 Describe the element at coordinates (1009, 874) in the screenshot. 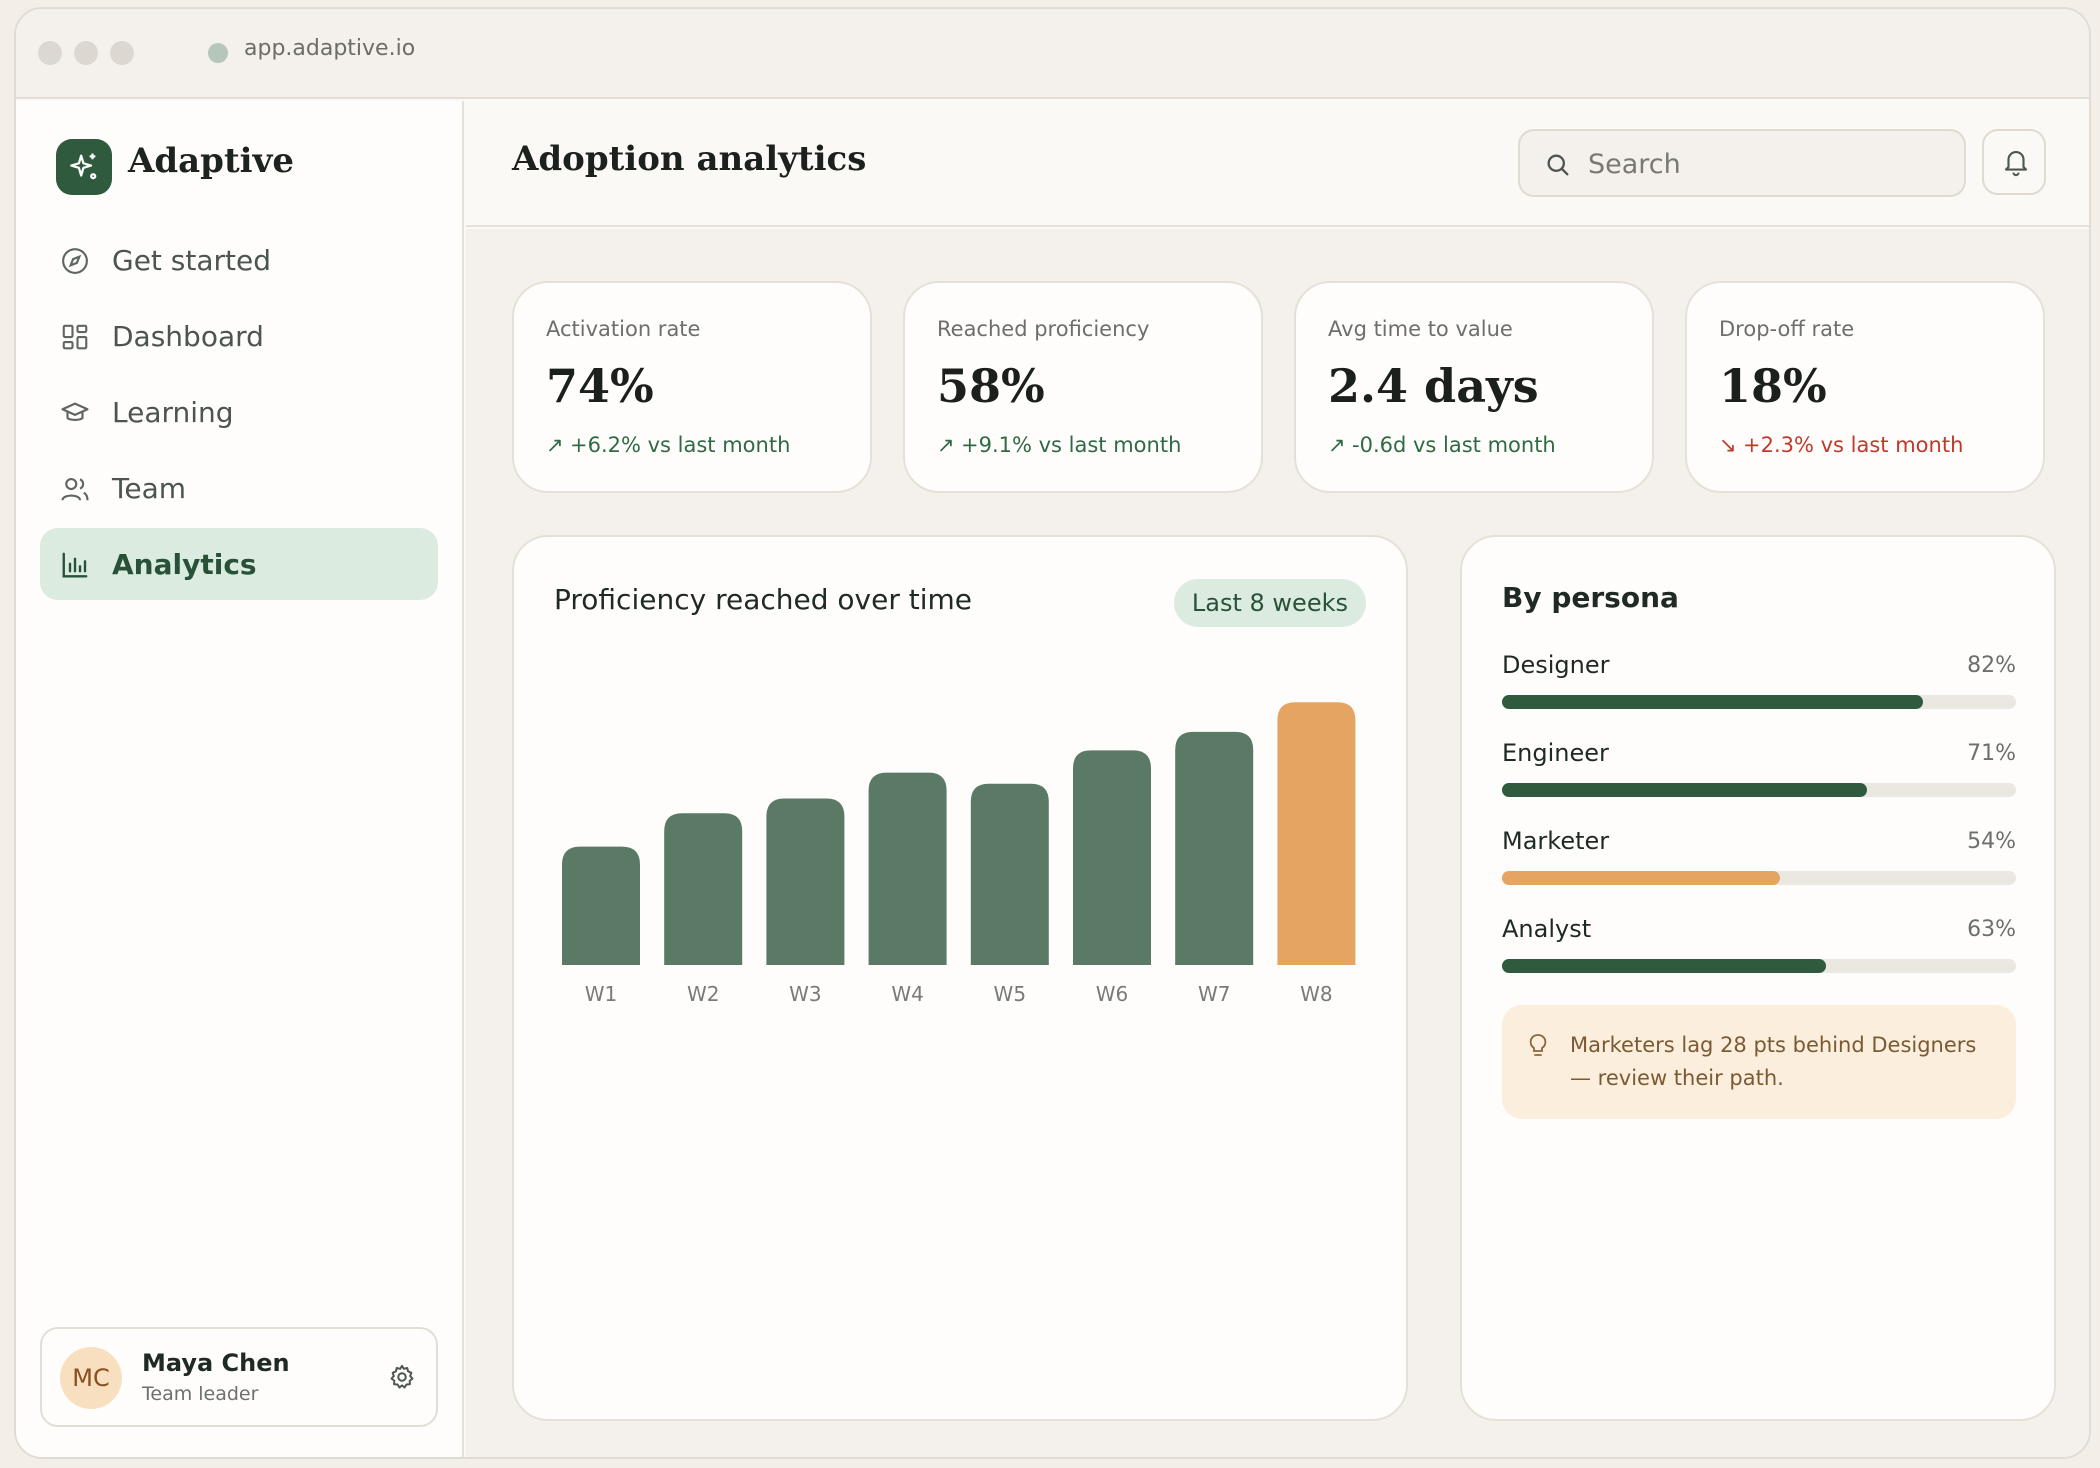

I see `chart-bar-w5` at that location.